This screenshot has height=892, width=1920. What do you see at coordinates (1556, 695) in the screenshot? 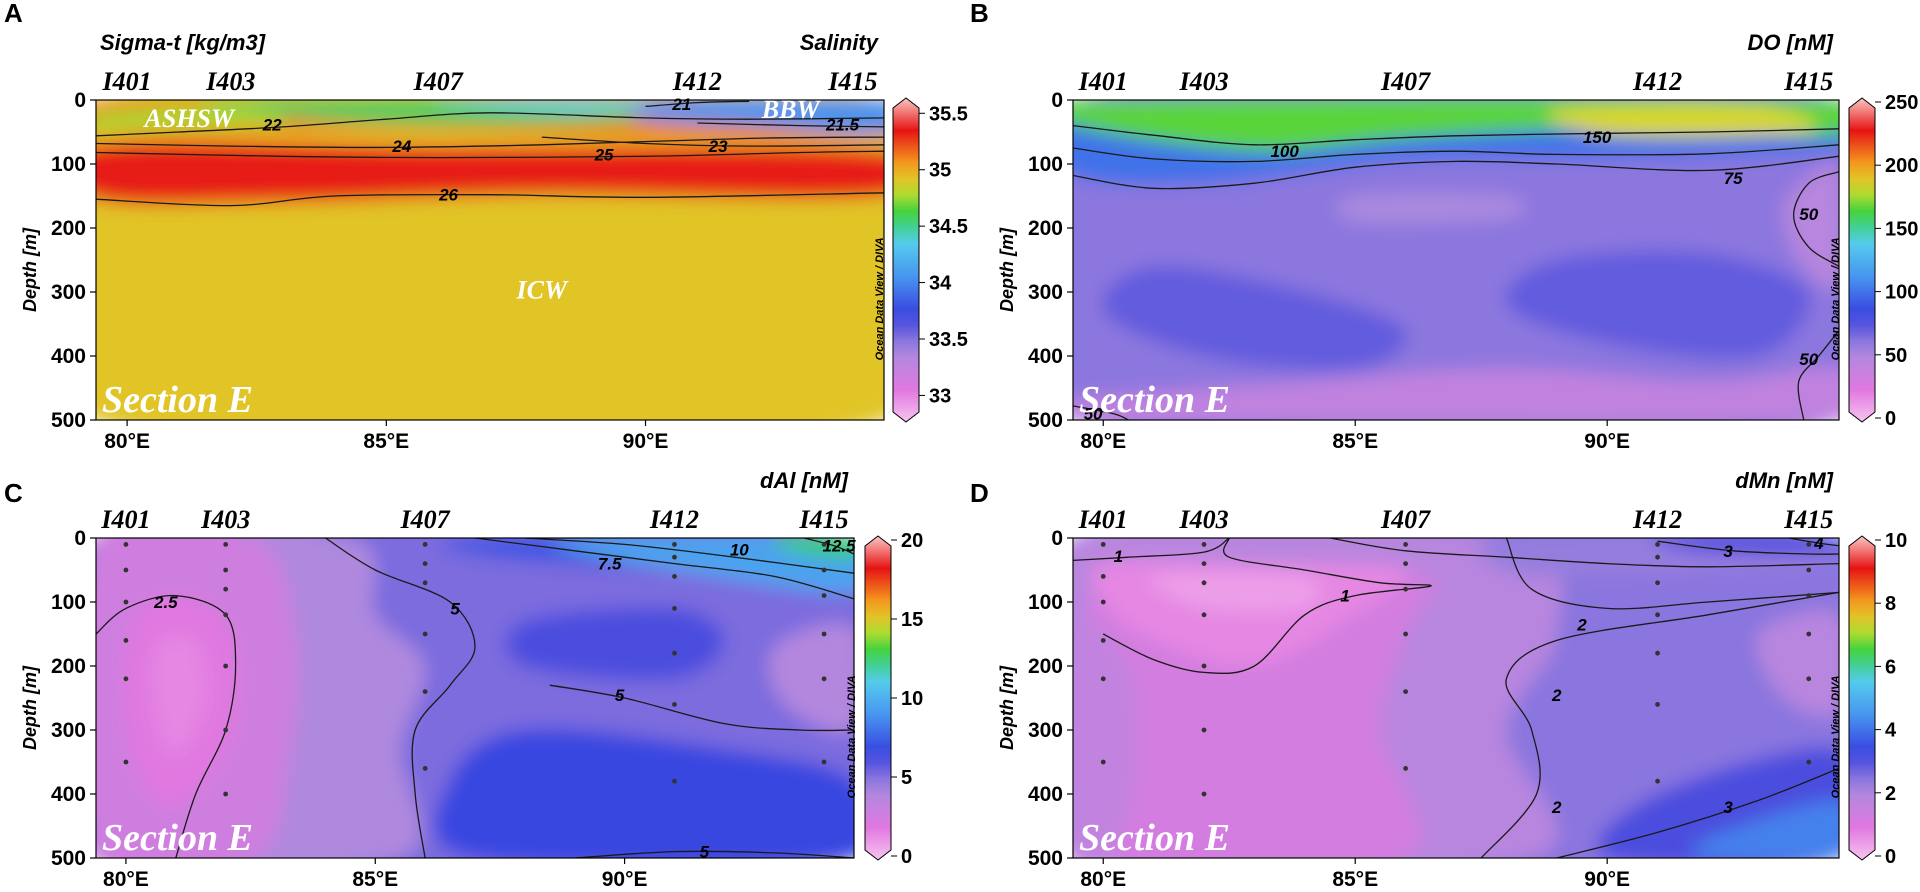
I see `contour-label: 2` at bounding box center [1556, 695].